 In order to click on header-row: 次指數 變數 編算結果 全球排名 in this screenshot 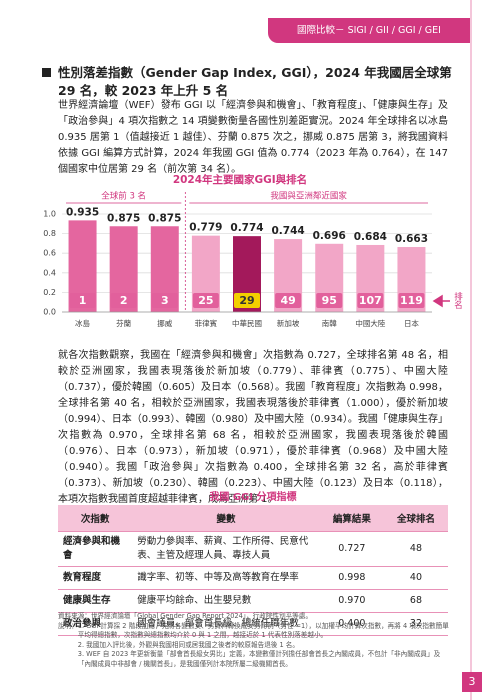, I will do `click(253, 518)`.